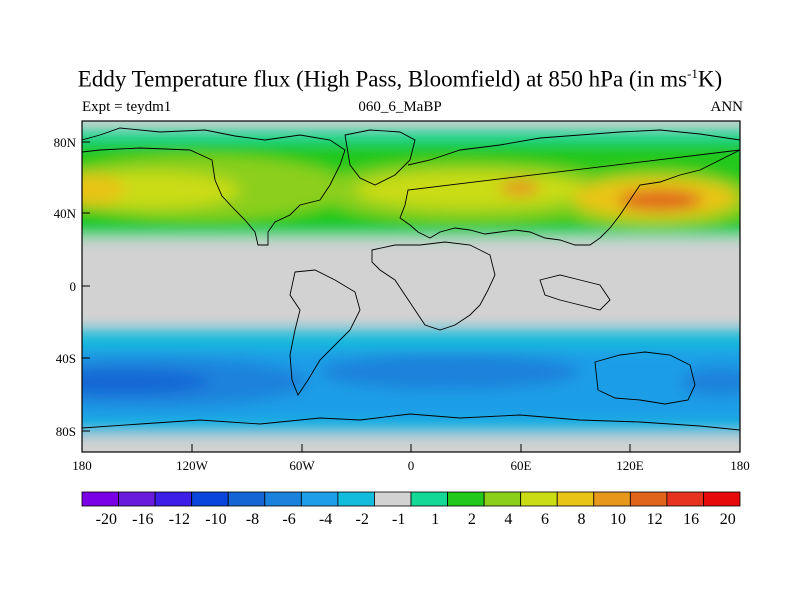 The image size is (800, 600). What do you see at coordinates (727, 107) in the screenshot?
I see `season-label: ANN` at bounding box center [727, 107].